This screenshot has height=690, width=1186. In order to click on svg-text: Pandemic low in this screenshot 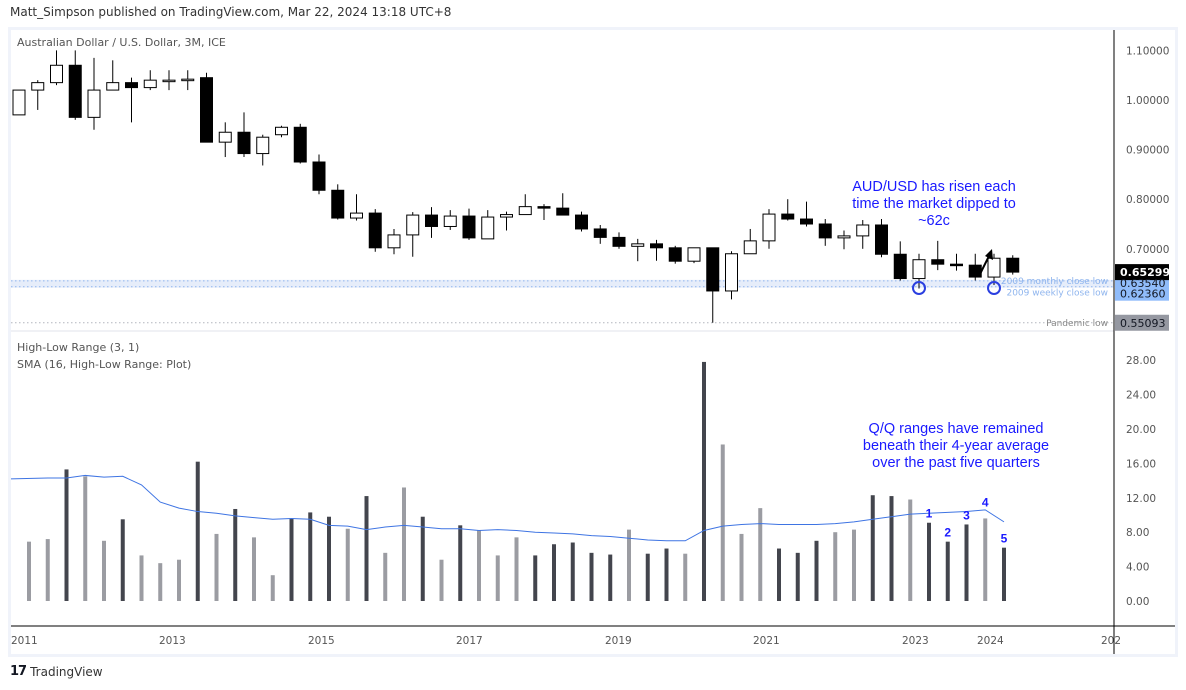, I will do `click(1077, 324)`.